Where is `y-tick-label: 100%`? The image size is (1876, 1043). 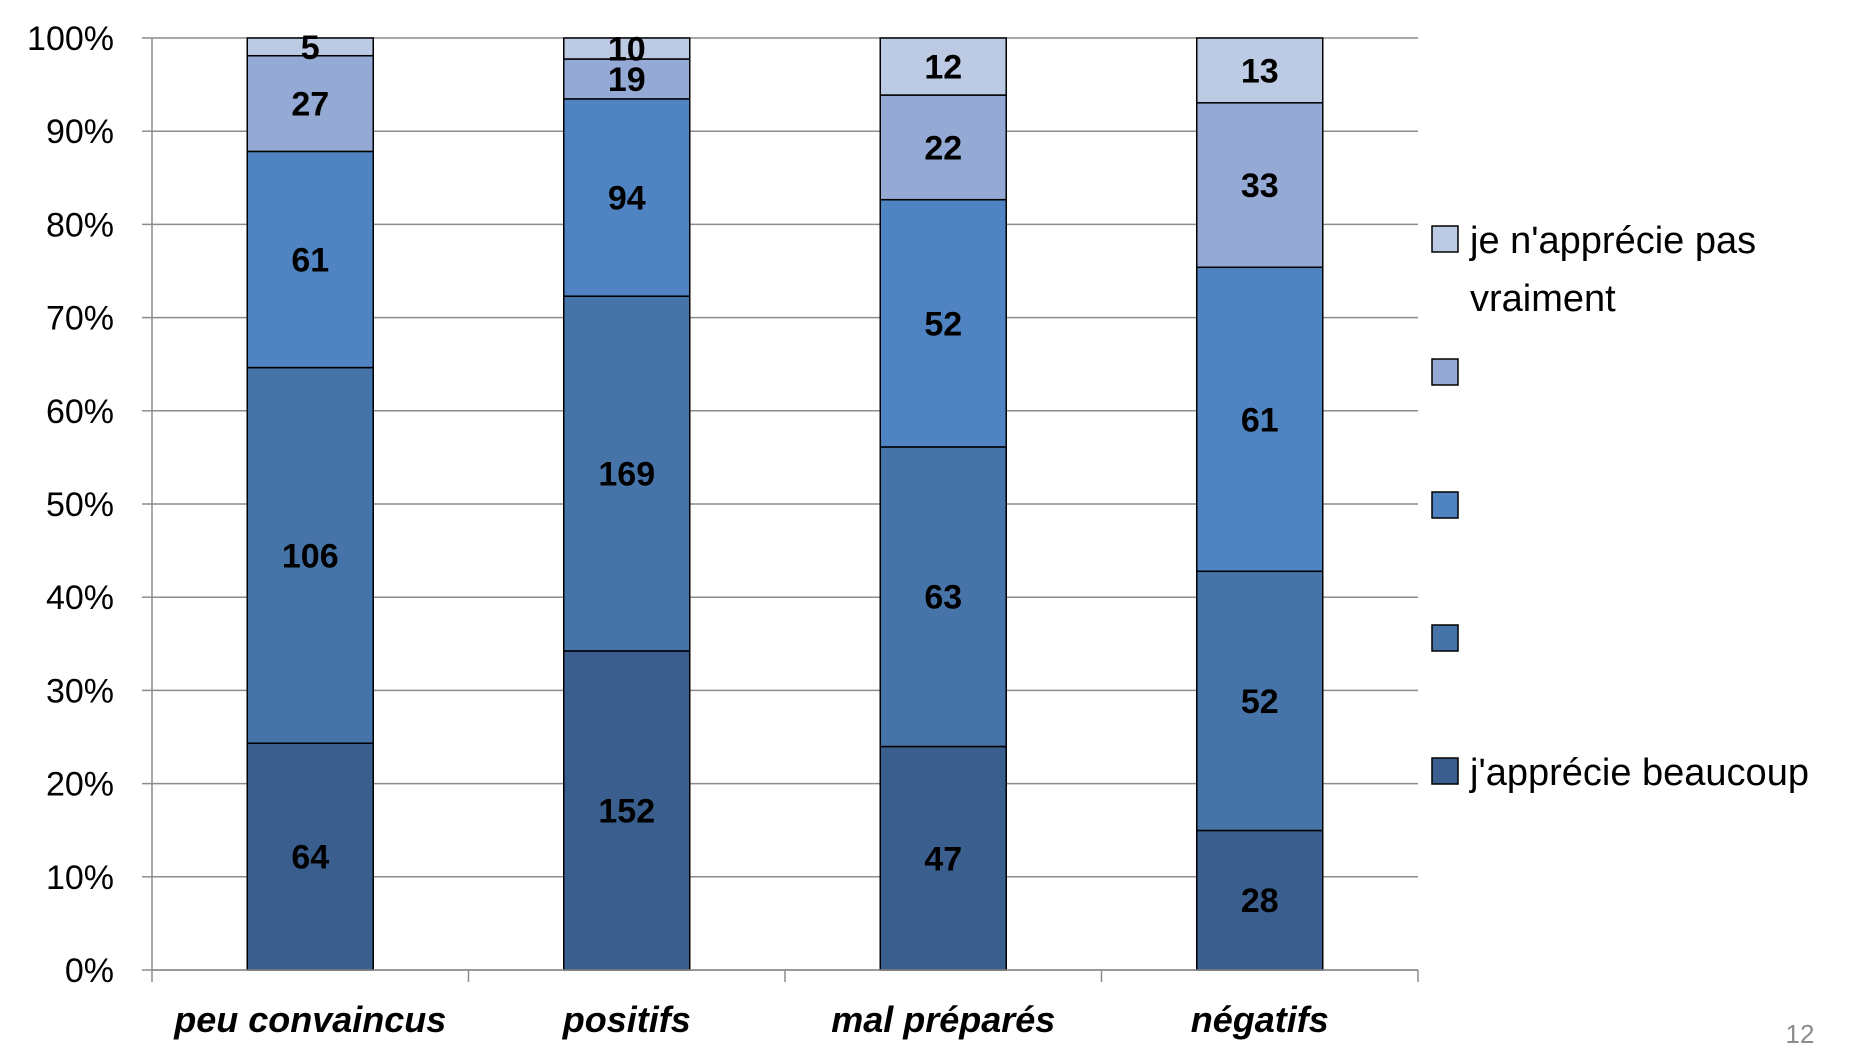 y-tick-label: 100% is located at coordinates (70, 39).